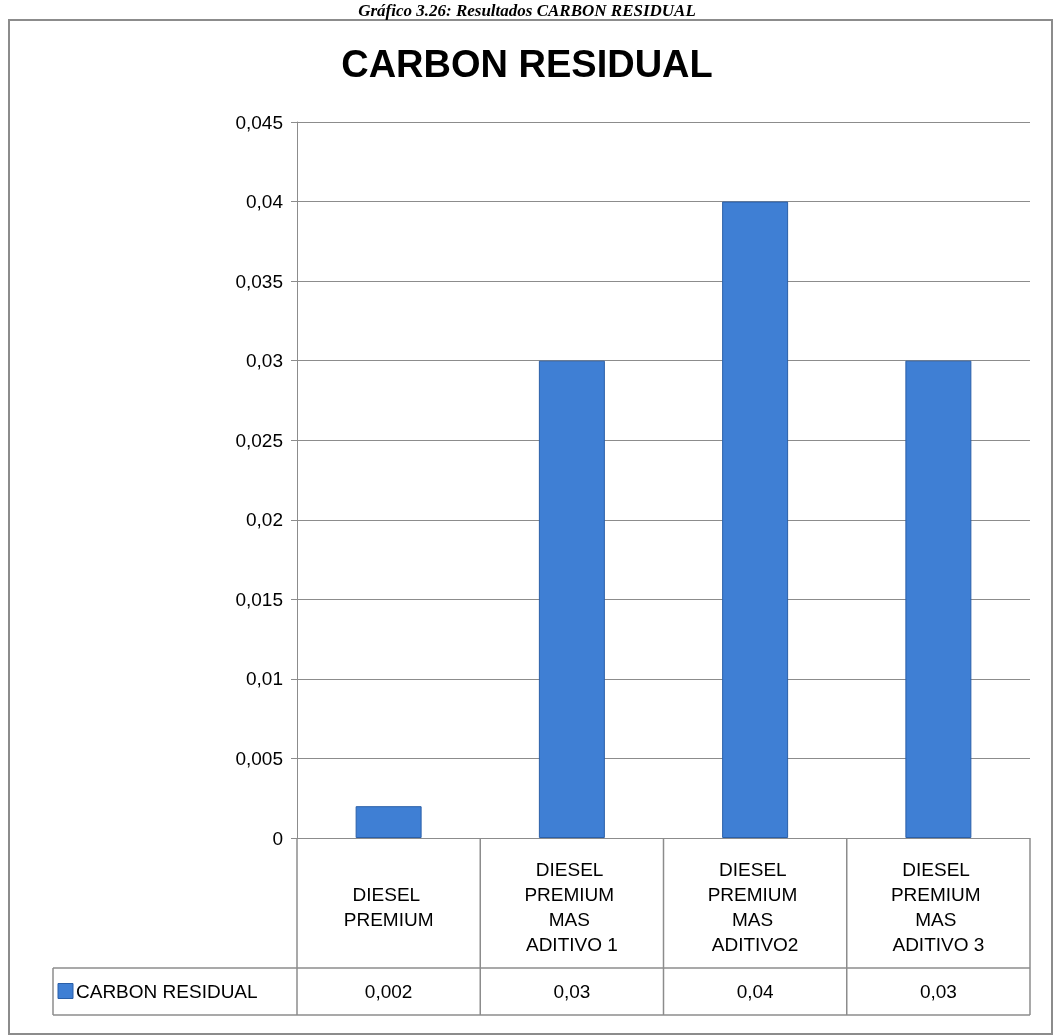  What do you see at coordinates (259, 758) in the screenshot?
I see `y-tick-label: 0,005` at bounding box center [259, 758].